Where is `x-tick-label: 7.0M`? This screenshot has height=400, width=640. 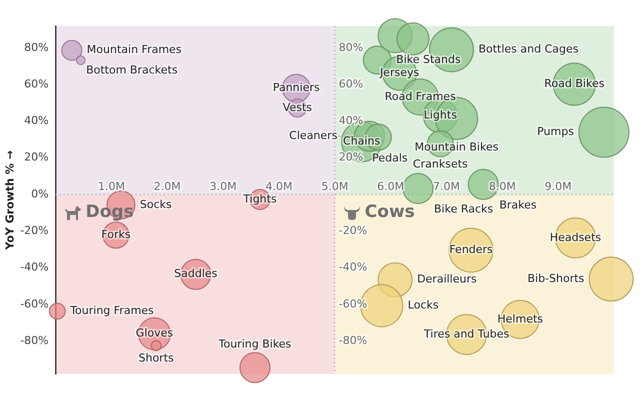 x-tick-label: 7.0M is located at coordinates (446, 186).